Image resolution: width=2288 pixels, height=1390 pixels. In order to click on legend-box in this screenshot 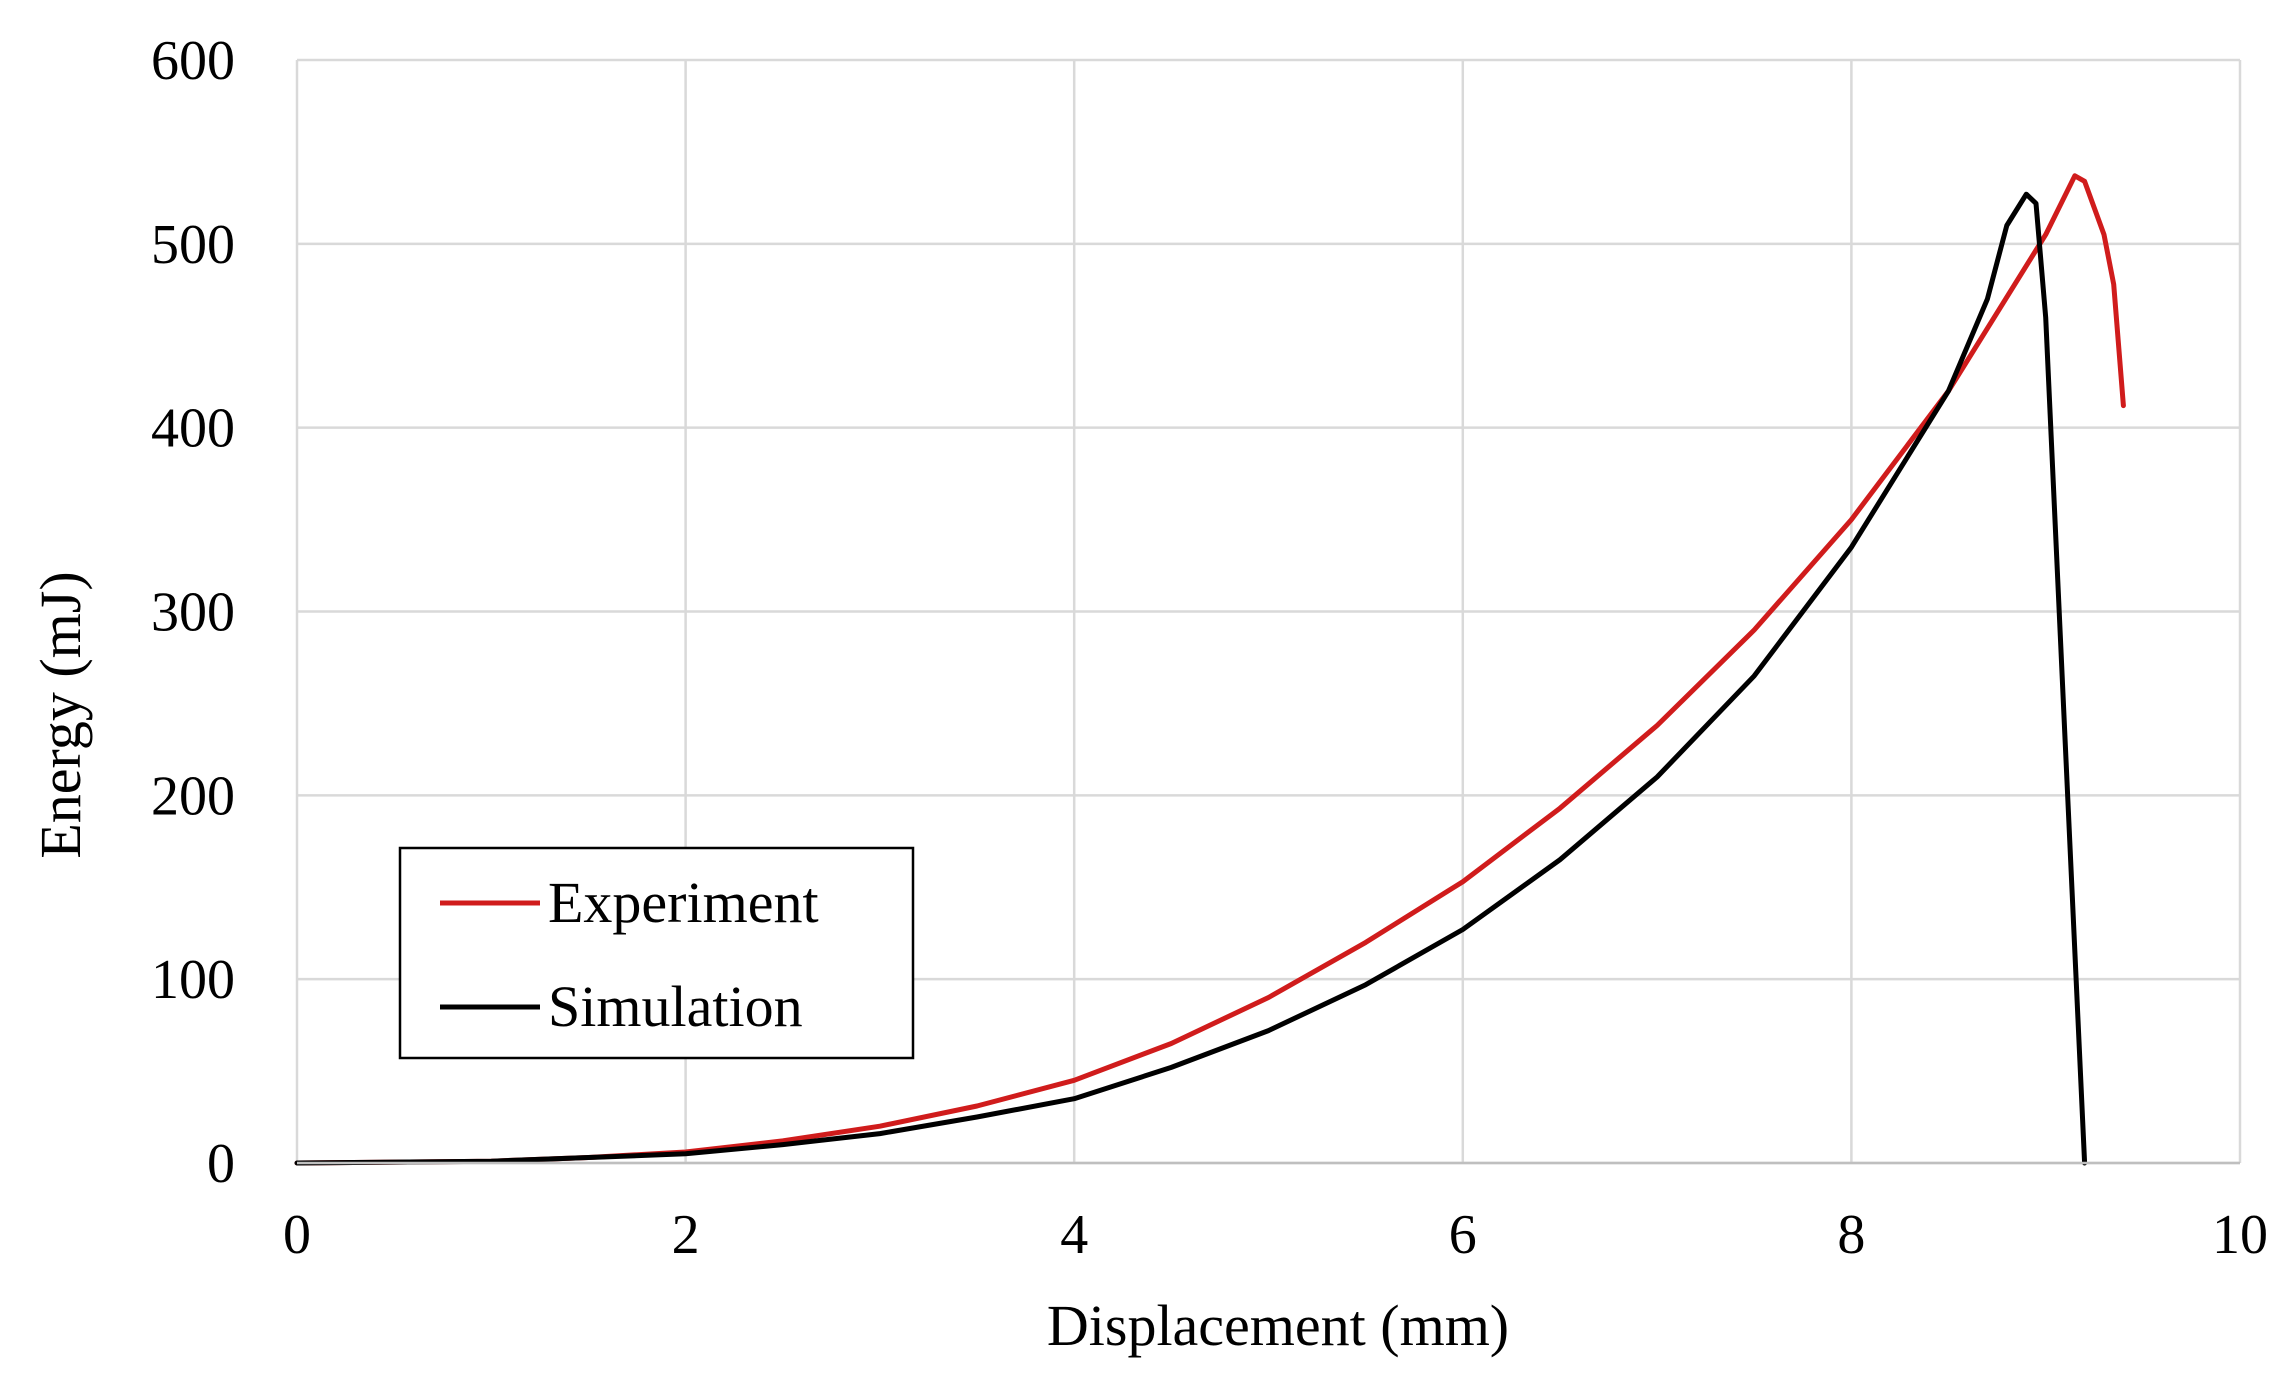, I will do `click(656, 953)`.